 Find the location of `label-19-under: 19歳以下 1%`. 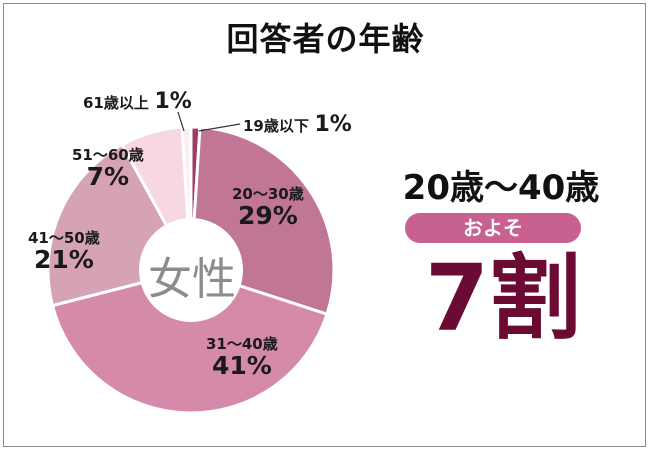

label-19-under: 19歳以下 1% is located at coordinates (297, 124).